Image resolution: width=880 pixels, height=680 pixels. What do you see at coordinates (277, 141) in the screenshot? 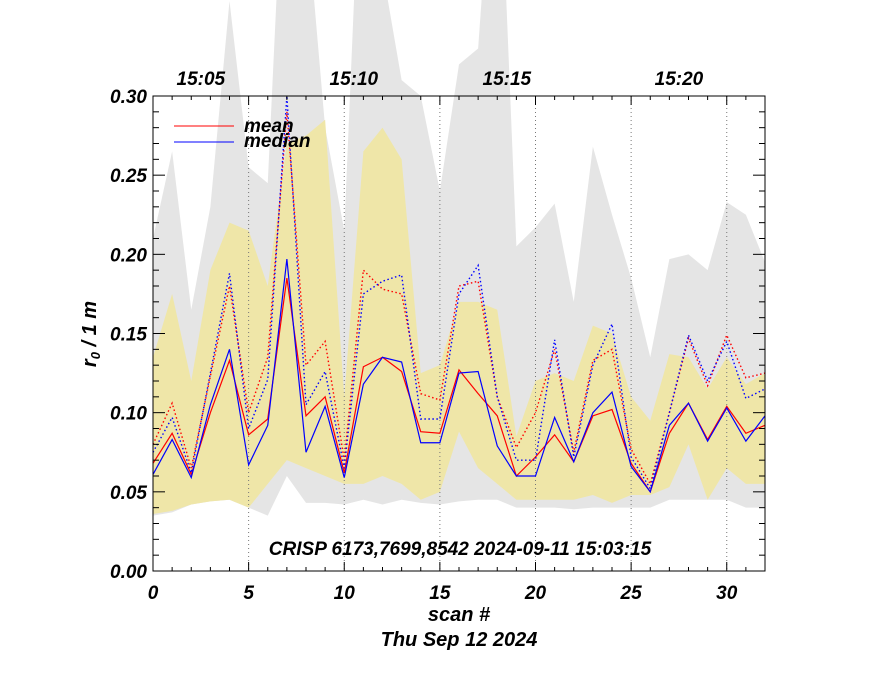
I see `legend-median-label: median` at bounding box center [277, 141].